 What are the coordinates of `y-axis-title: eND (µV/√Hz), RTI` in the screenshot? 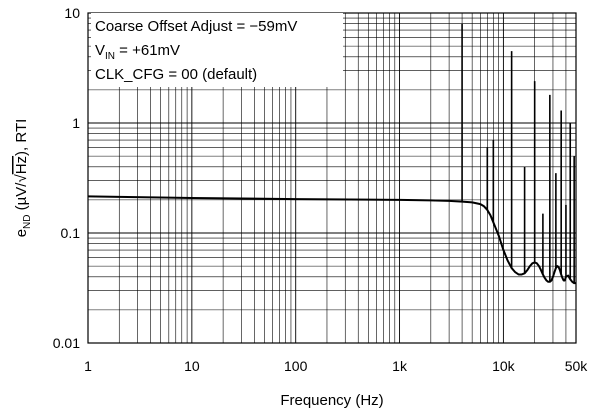 It's located at (23, 178).